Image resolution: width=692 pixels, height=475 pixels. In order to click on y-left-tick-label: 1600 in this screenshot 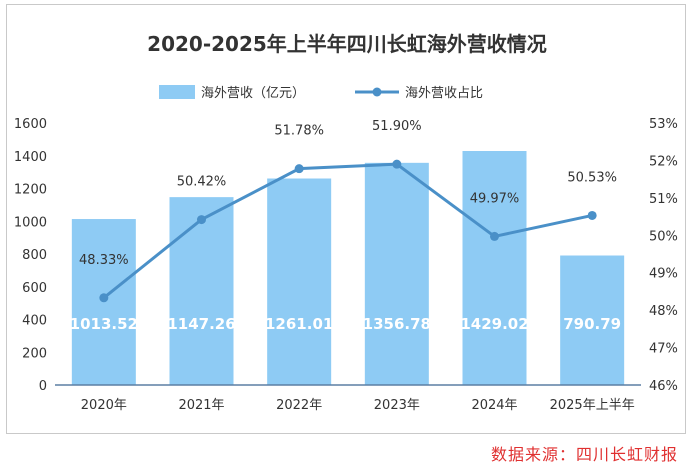, I will do `click(30, 124)`.